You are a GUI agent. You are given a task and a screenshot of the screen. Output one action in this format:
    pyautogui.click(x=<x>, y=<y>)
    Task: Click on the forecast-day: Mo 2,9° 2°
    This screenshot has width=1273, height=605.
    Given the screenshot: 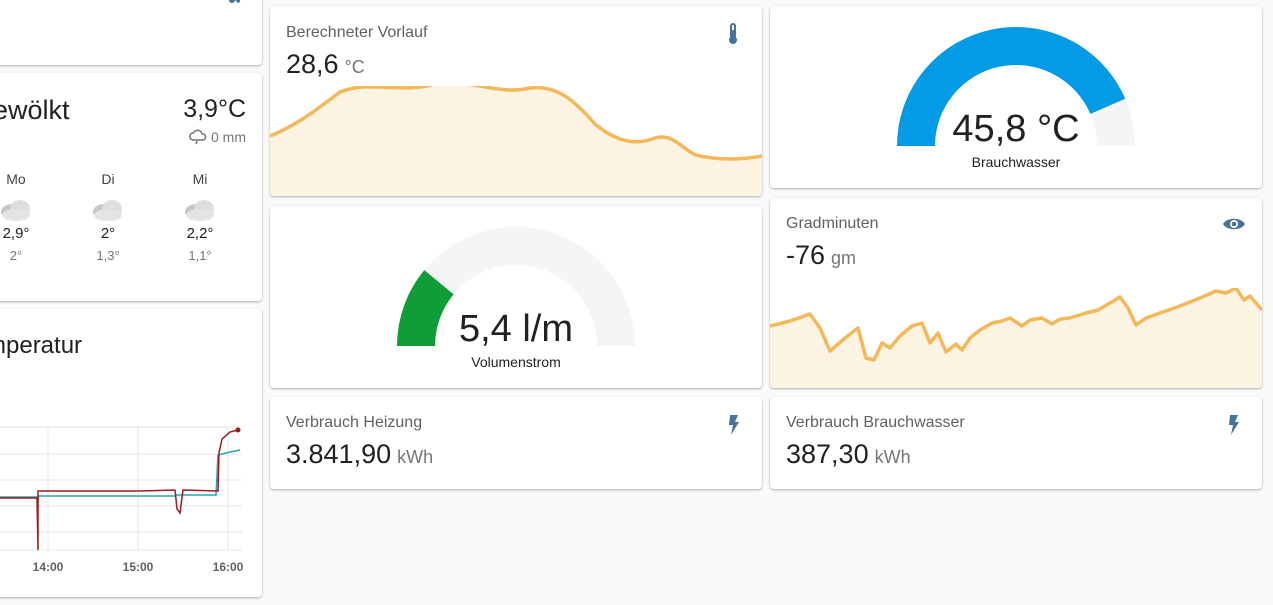 What is the action you would take?
    pyautogui.click(x=23, y=217)
    